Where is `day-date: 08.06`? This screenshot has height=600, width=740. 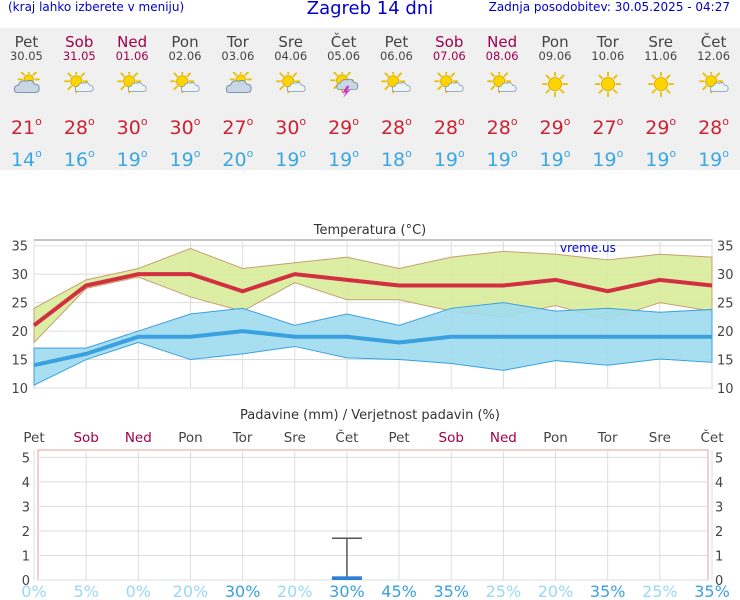
day-date: 08.06 is located at coordinates (502, 56).